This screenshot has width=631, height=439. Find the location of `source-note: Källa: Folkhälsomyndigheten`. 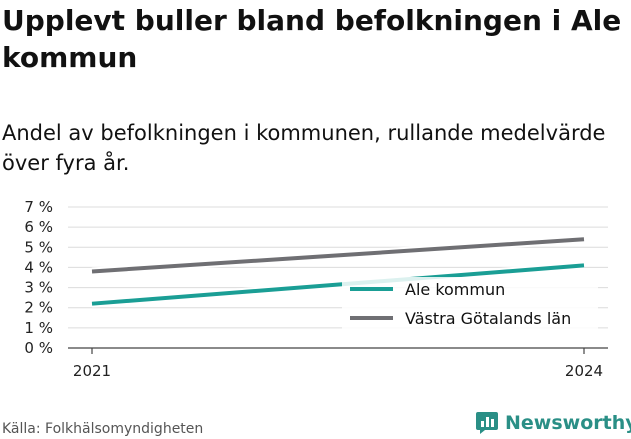

source-note: Källa: Folkhälsomyndigheten is located at coordinates (103, 429).